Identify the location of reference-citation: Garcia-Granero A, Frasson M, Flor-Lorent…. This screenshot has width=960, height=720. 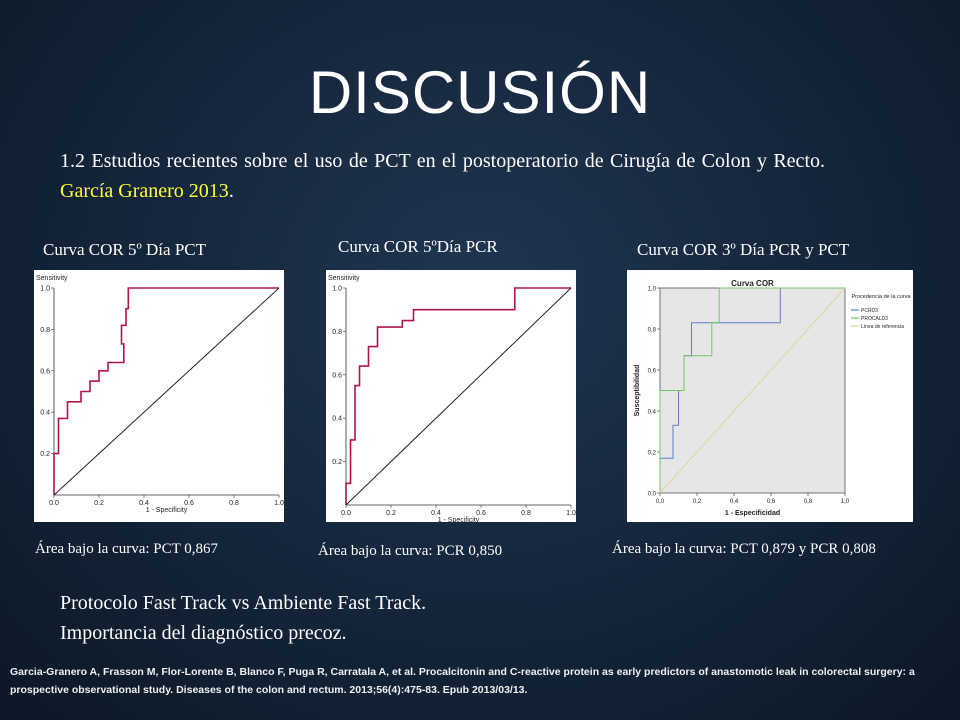
(462, 681).